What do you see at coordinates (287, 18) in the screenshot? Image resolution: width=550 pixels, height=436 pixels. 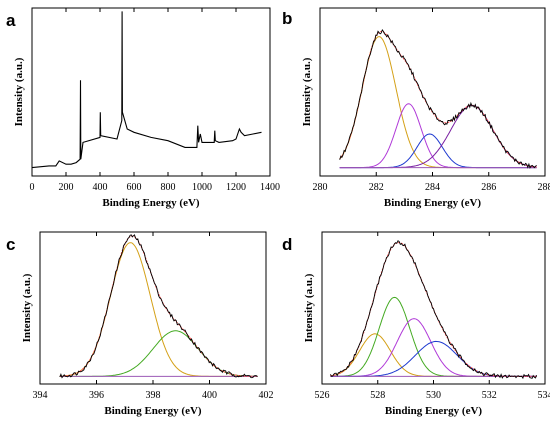 I see `panel-b-letter: b` at bounding box center [287, 18].